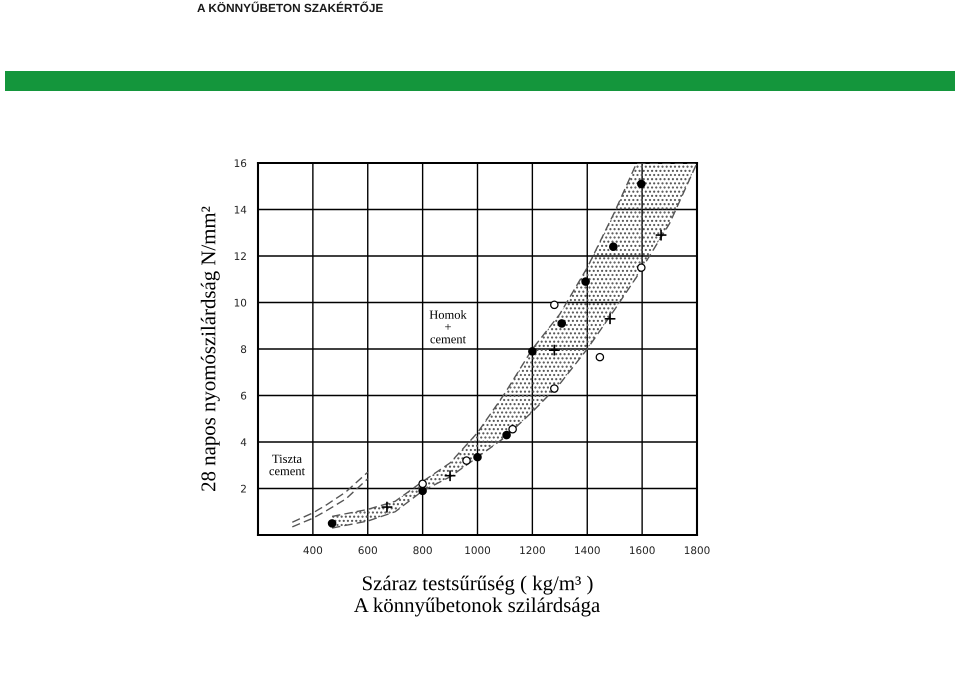 The height and width of the screenshot is (696, 960). What do you see at coordinates (243, 442) in the screenshot?
I see `y-tick-label: 4` at bounding box center [243, 442].